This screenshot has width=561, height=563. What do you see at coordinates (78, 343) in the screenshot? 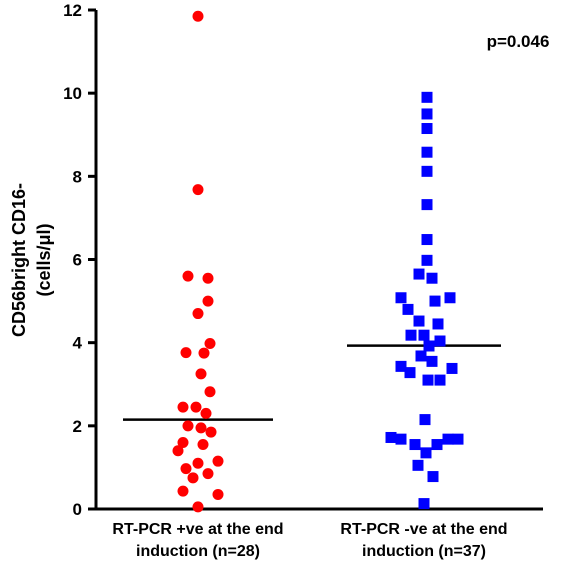
I see `y-tick-label: 4` at bounding box center [78, 343].